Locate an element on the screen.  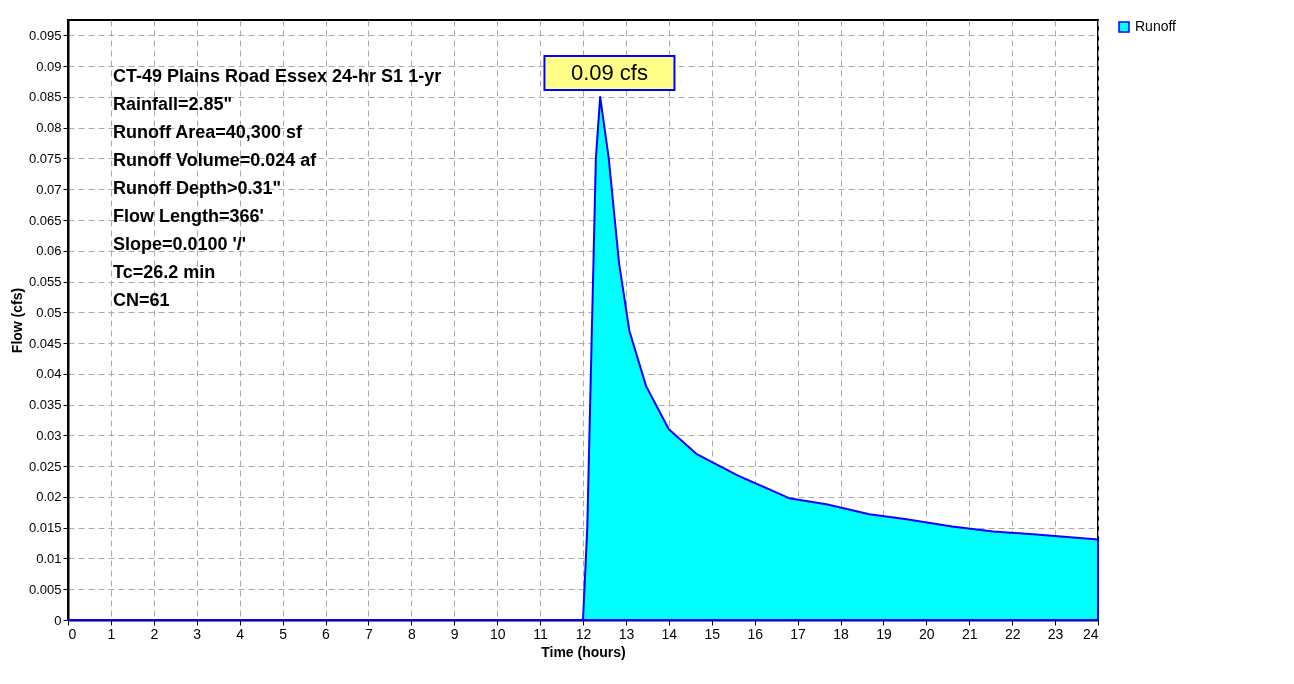
x-tick-label: 5 is located at coordinates (283, 633).